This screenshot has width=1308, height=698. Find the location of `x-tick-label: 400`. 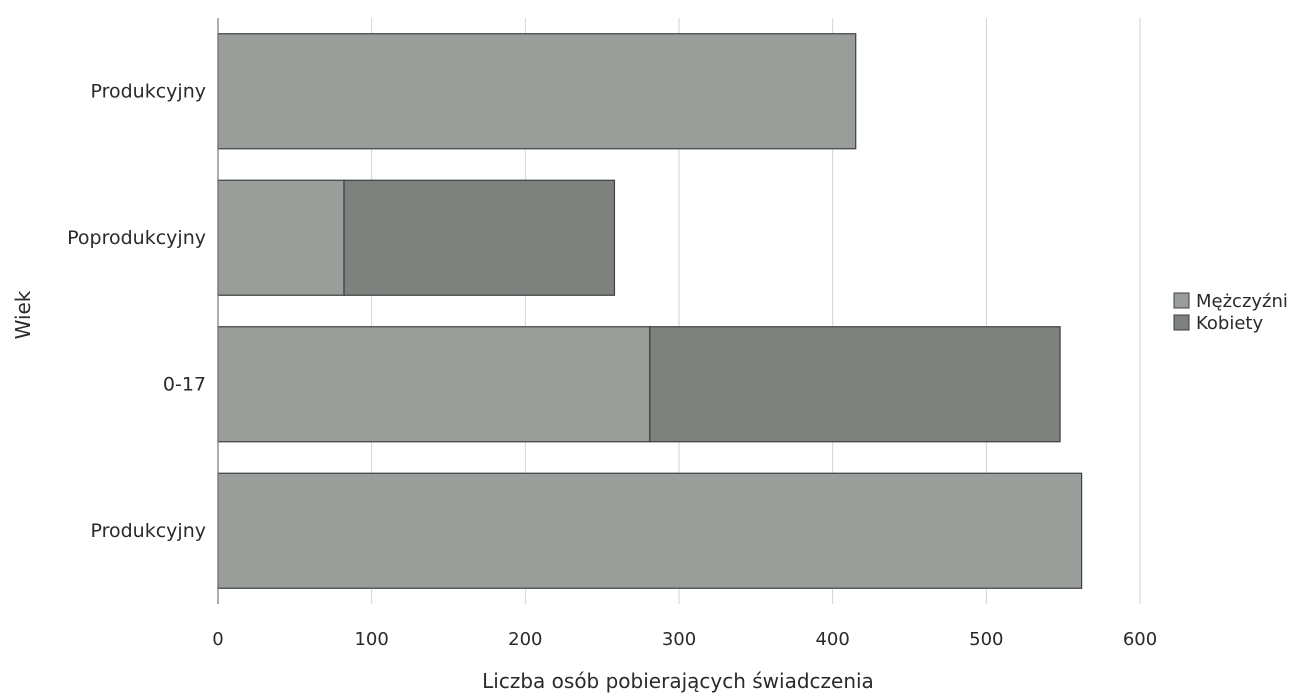

x-tick-label: 400 is located at coordinates (832, 639).